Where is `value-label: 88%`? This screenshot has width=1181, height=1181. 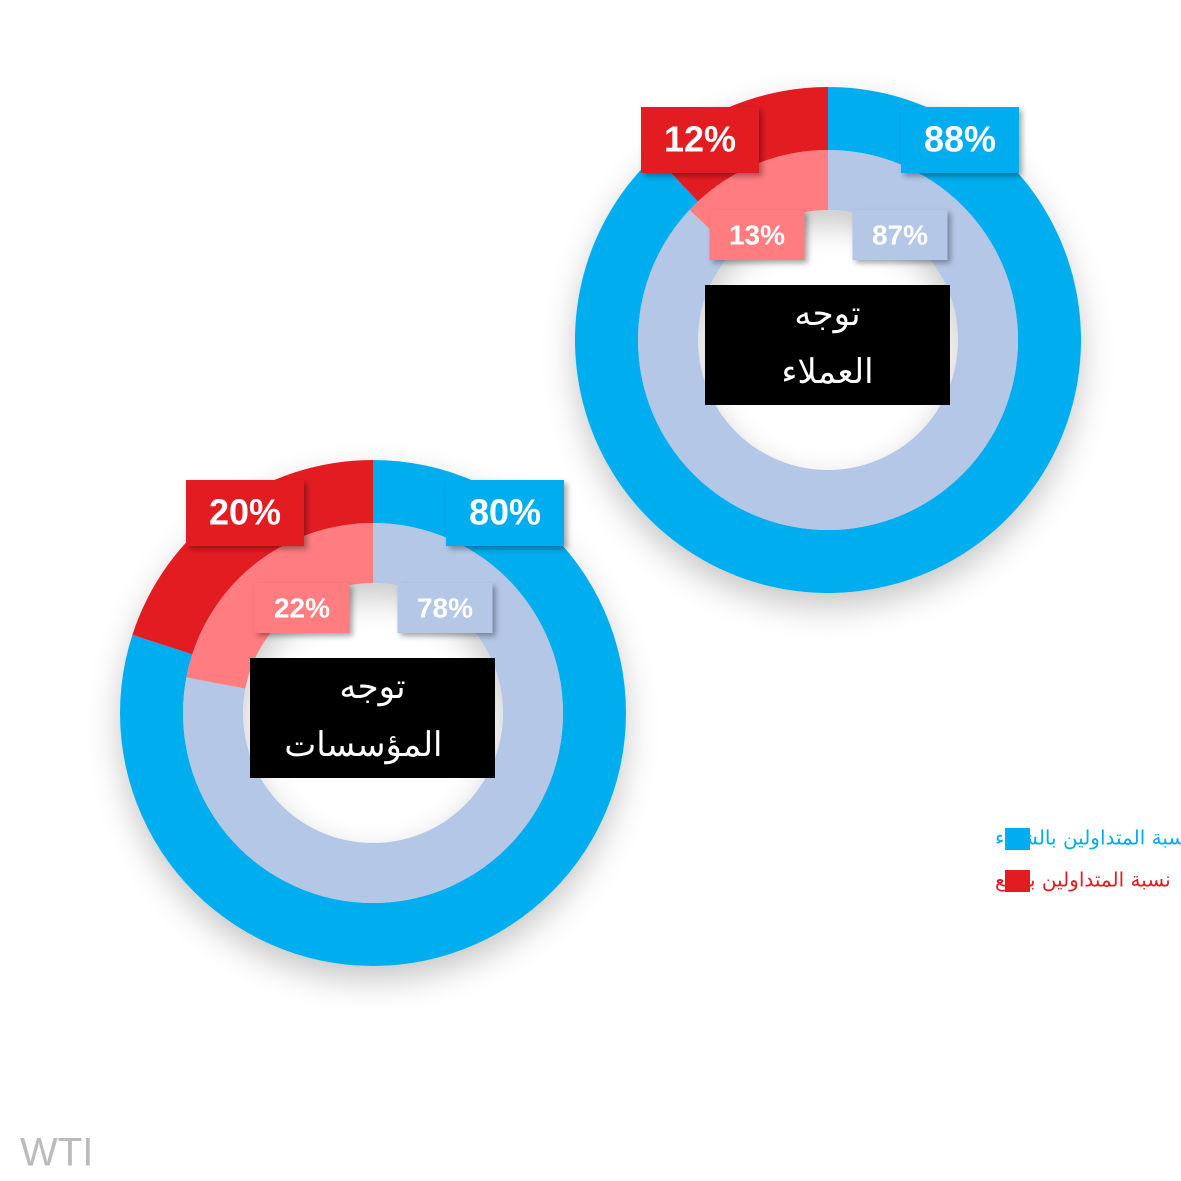
value-label: 88% is located at coordinates (960, 139).